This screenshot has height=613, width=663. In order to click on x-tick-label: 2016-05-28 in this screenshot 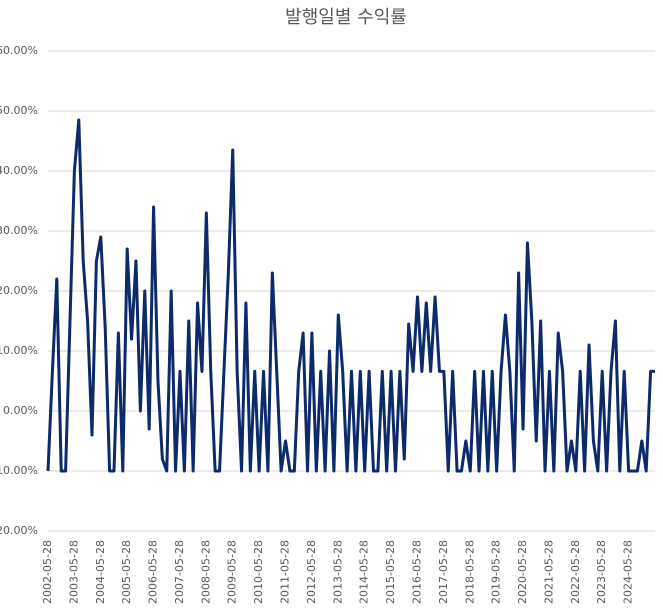, I will do `click(416, 572)`.